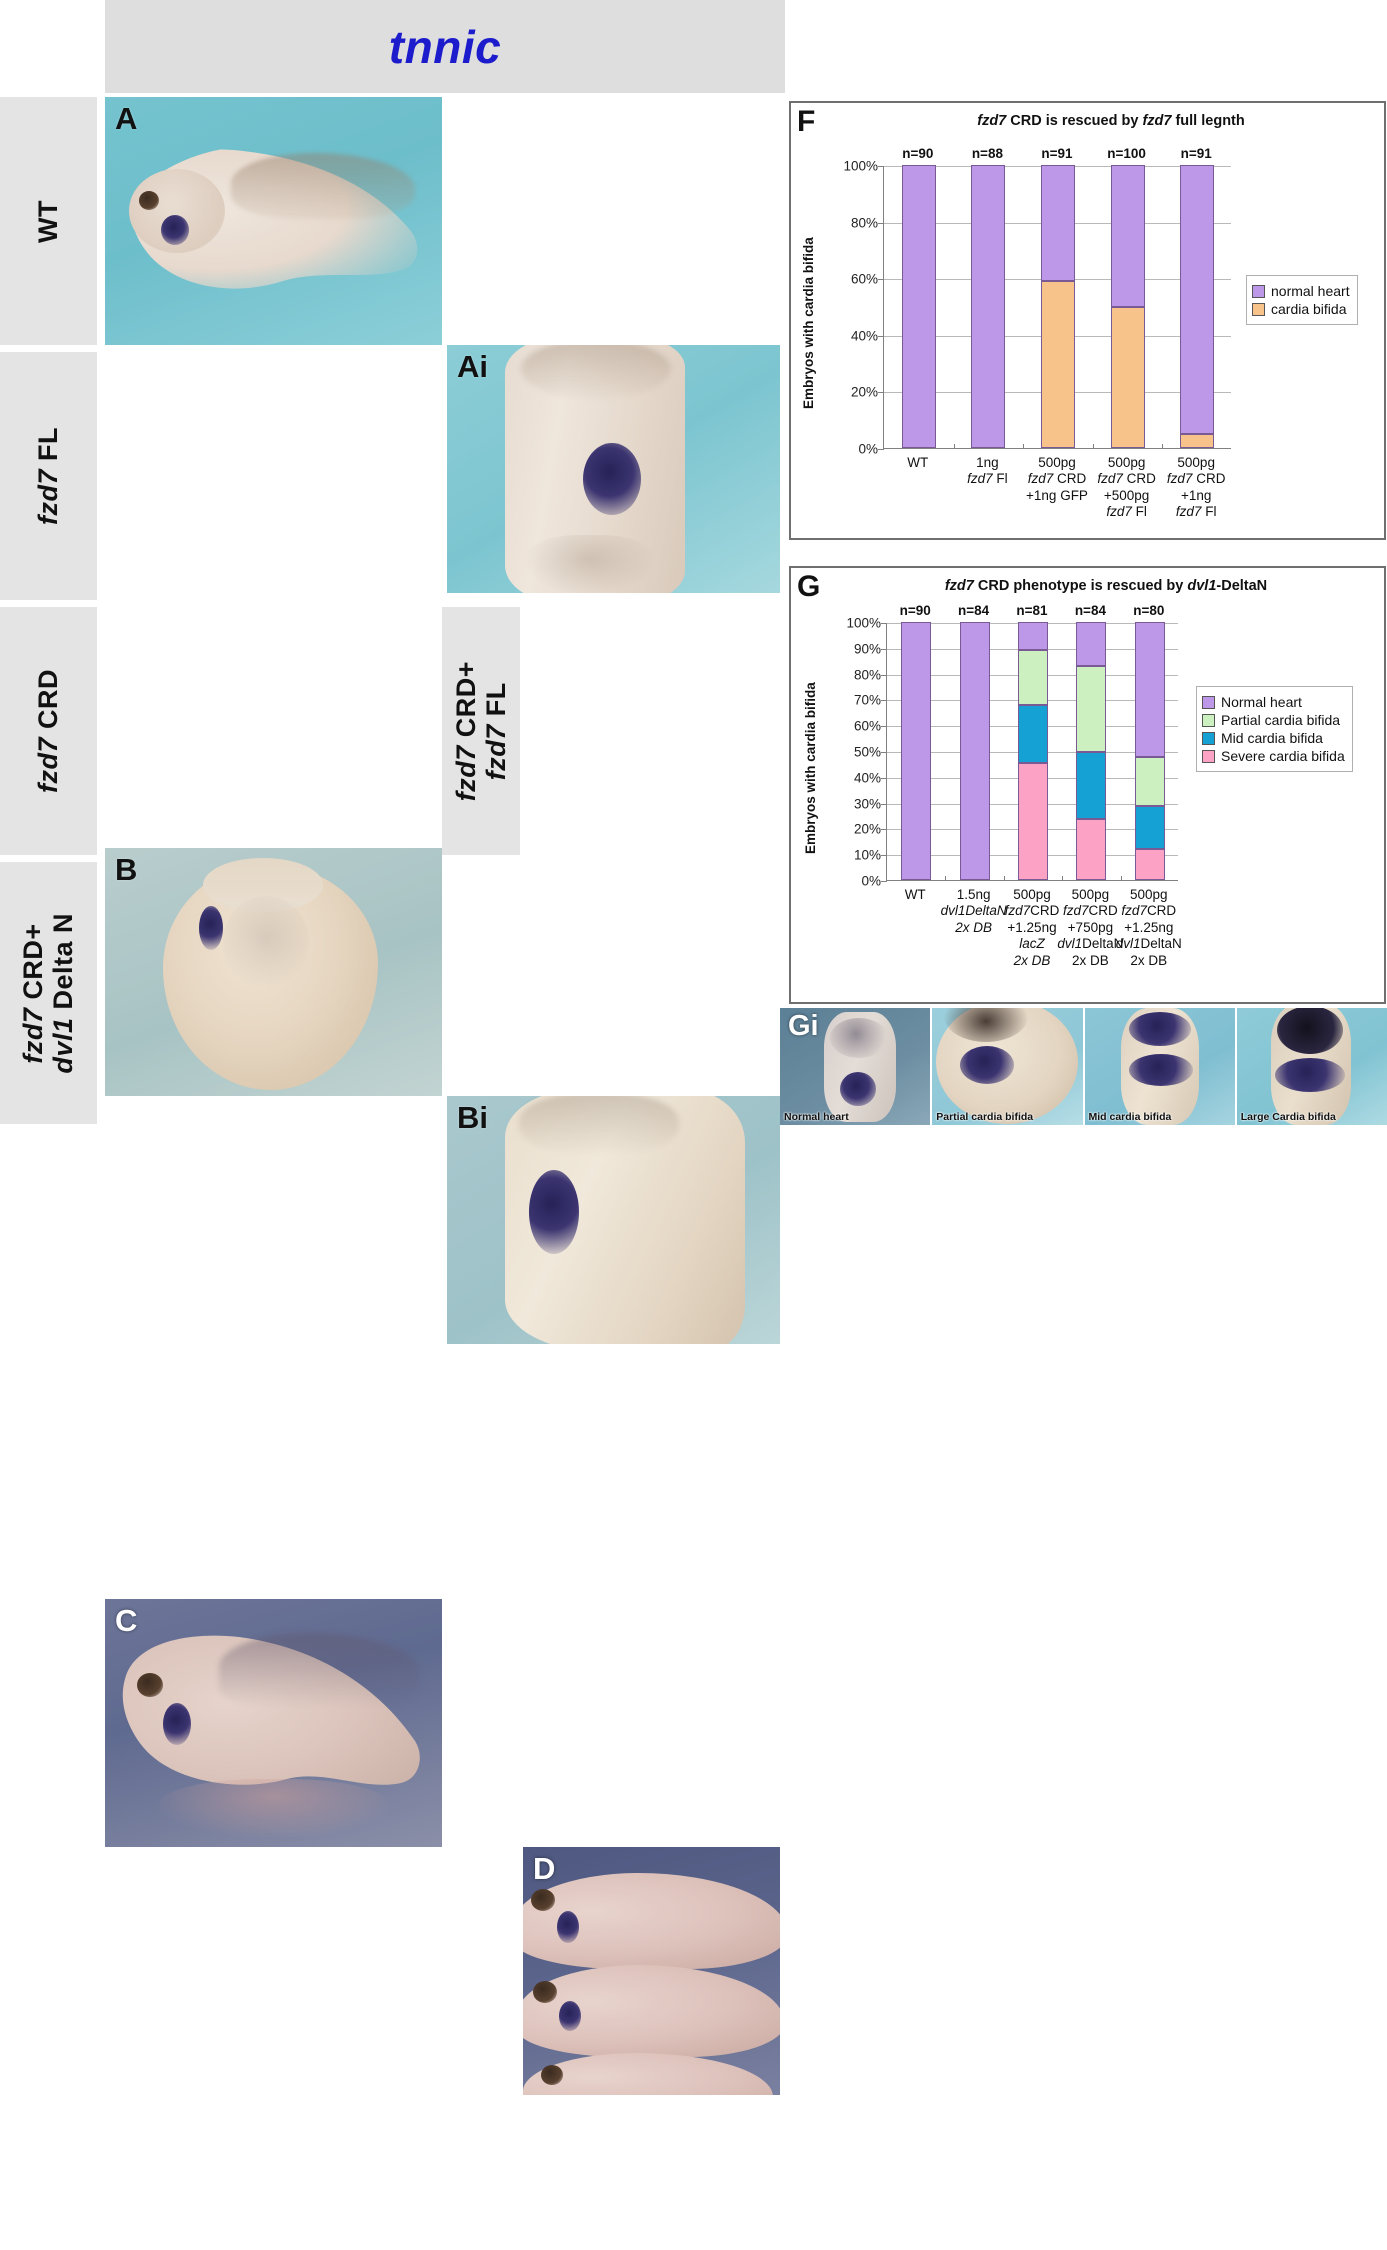 The height and width of the screenshot is (2250, 1387). Describe the element at coordinates (544, 1868) in the screenshot. I see `panel-label-D: D` at that location.